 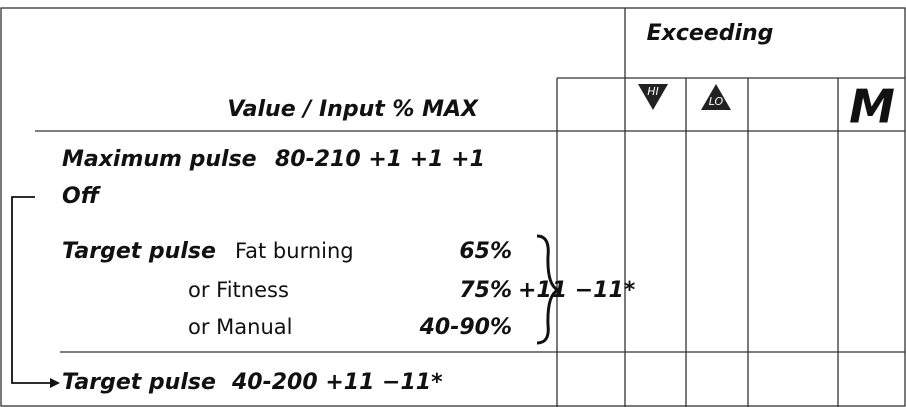 I want to click on option-value: 65%, so click(x=485, y=251).